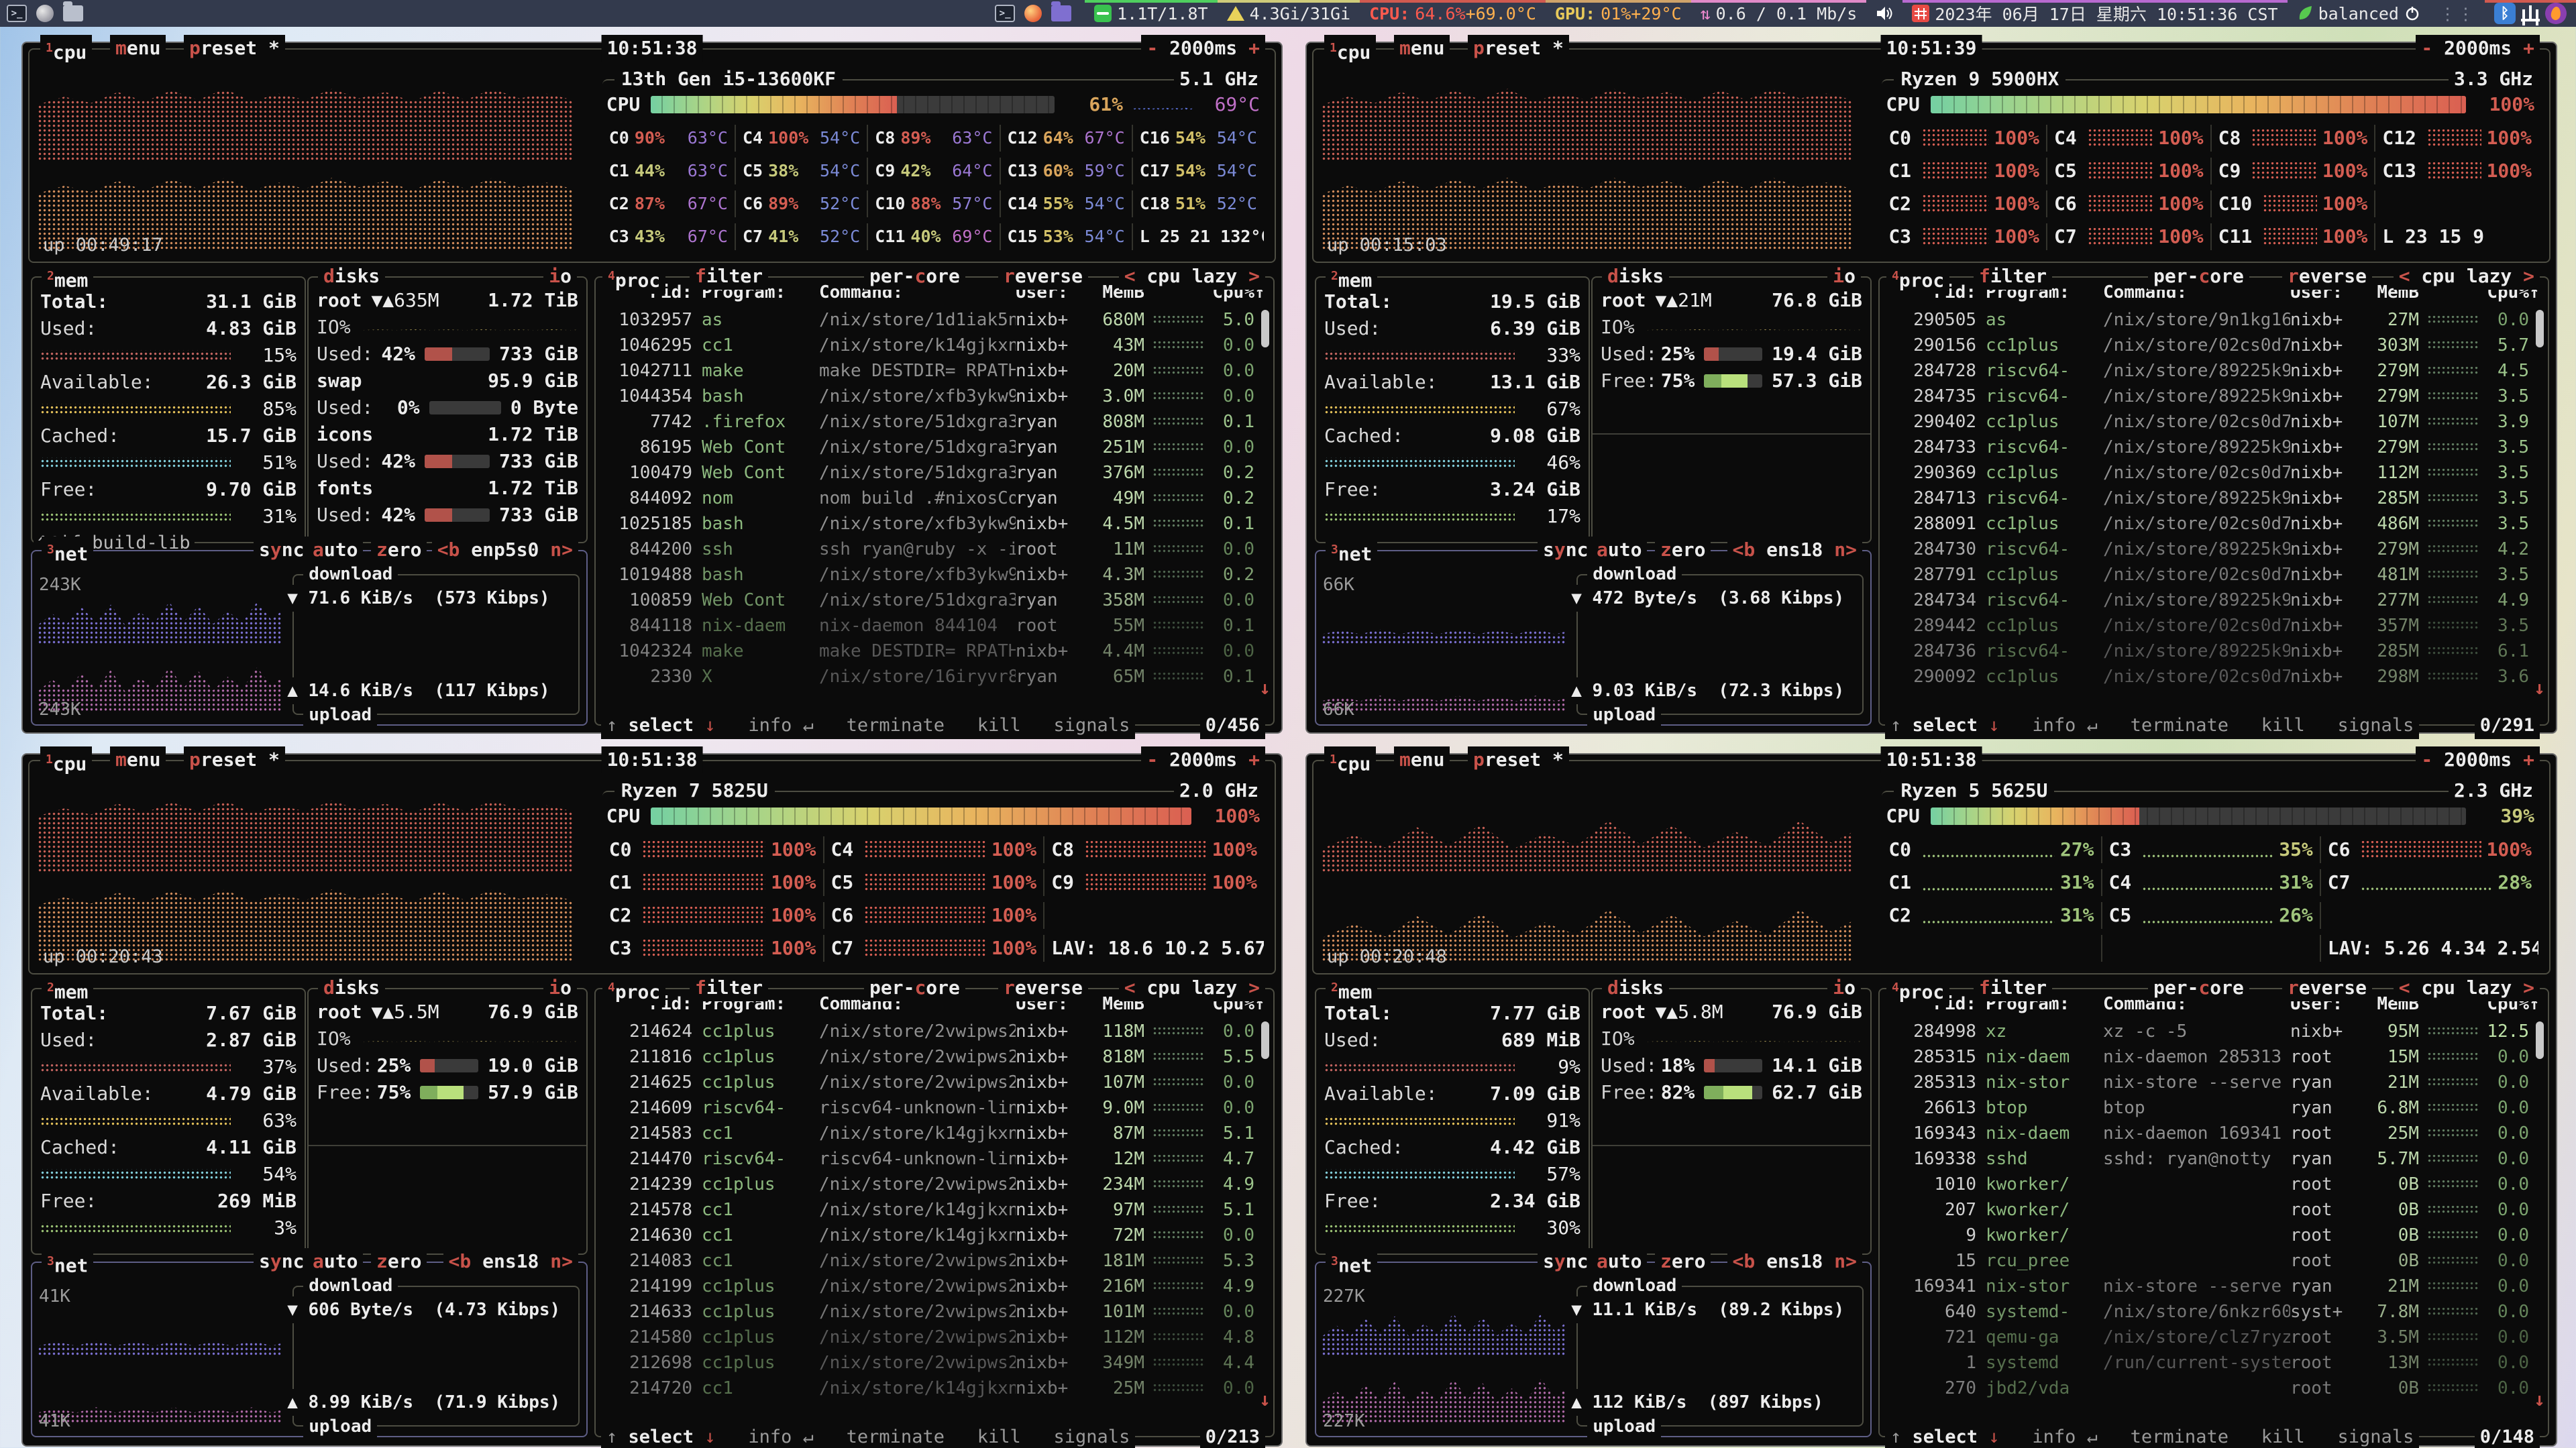  I want to click on cpu-indicator: CPU: 64.6%+69.0°C, so click(1453, 13).